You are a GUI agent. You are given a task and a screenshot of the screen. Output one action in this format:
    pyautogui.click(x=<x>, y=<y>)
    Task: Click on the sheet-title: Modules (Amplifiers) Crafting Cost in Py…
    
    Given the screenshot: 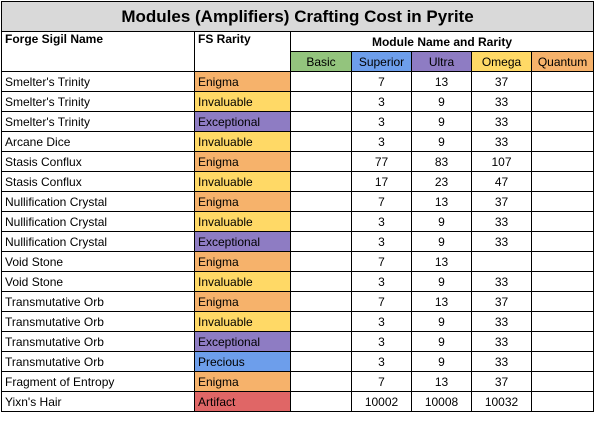 What is the action you would take?
    pyautogui.click(x=297, y=16)
    